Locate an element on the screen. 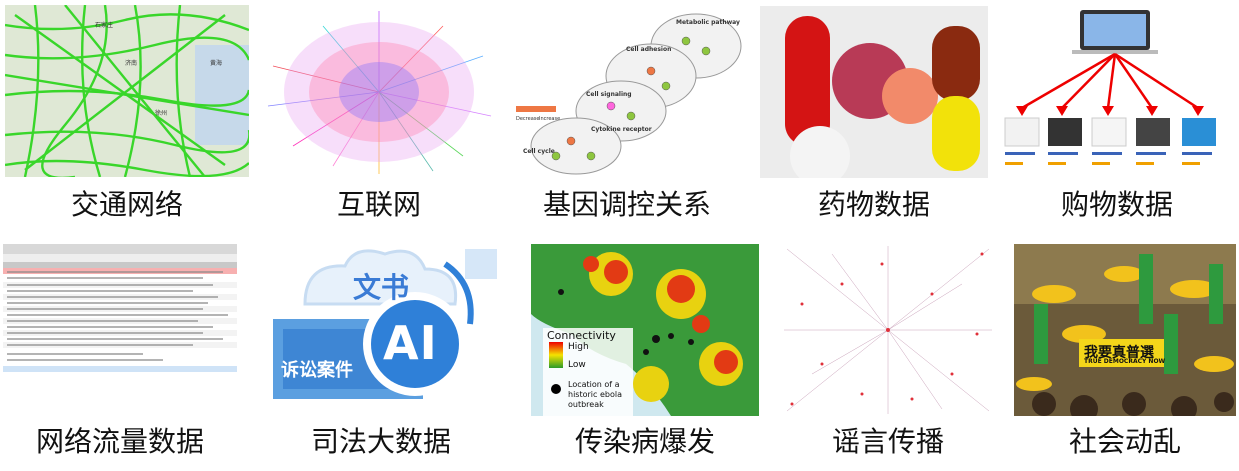  svg-text: 石家庄 is located at coordinates (104, 25).